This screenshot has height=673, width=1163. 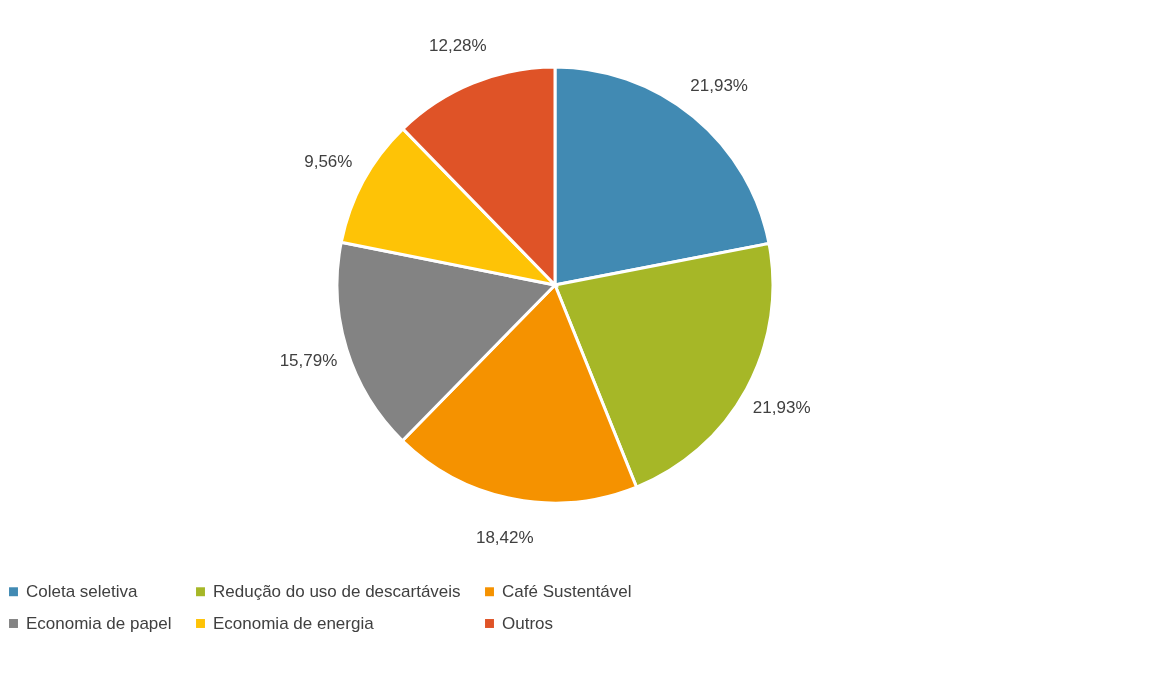 What do you see at coordinates (528, 623) in the screenshot?
I see `legend-label: Outros` at bounding box center [528, 623].